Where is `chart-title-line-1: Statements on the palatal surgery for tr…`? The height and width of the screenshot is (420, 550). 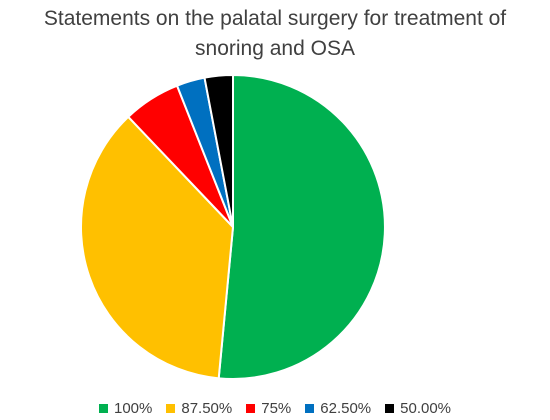 chart-title-line-1: Statements on the palatal surgery for tr… is located at coordinates (275, 18).